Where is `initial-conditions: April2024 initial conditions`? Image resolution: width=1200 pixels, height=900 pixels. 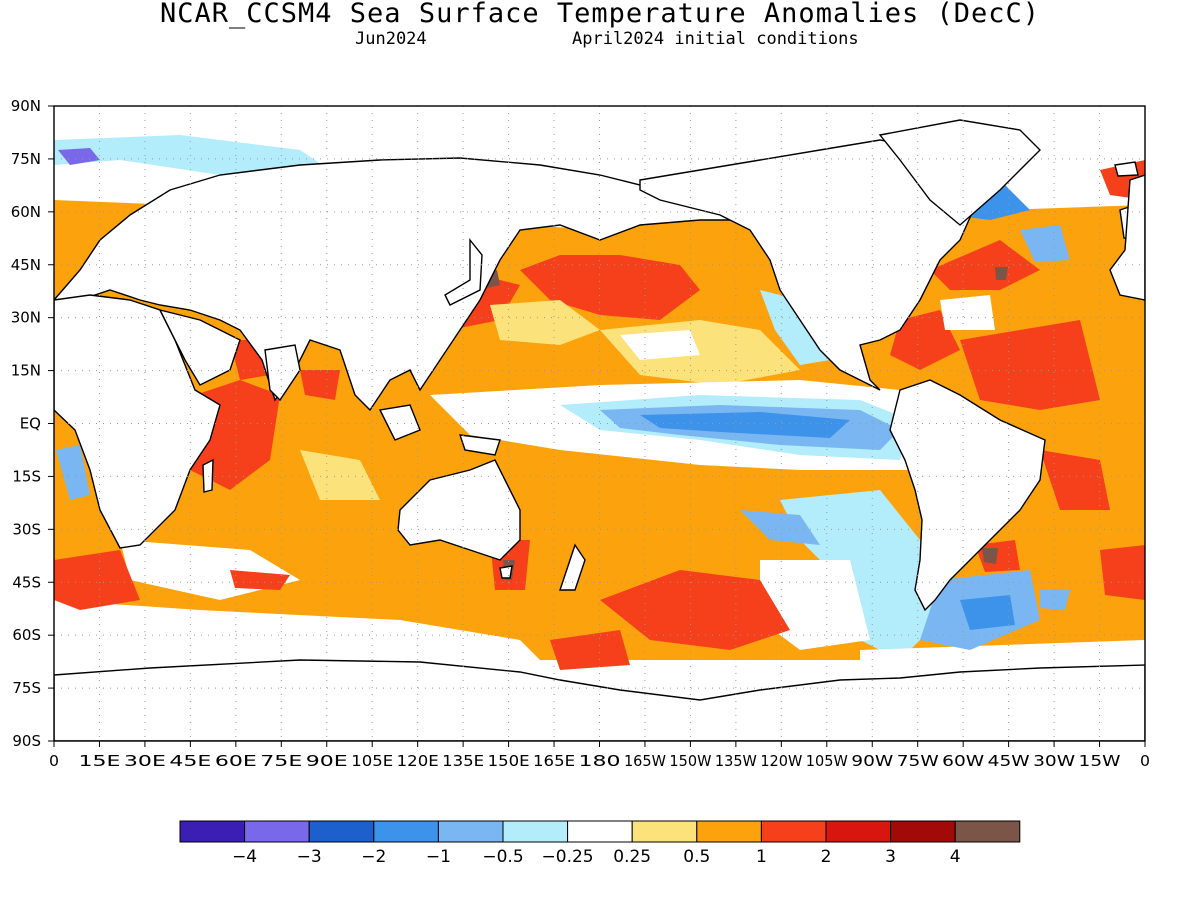 initial-conditions: April2024 initial conditions is located at coordinates (715, 39).